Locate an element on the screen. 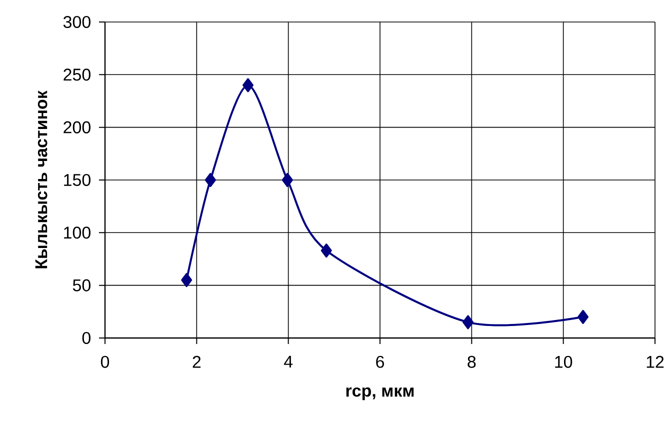  y-tick-label: 0 is located at coordinates (86, 338).